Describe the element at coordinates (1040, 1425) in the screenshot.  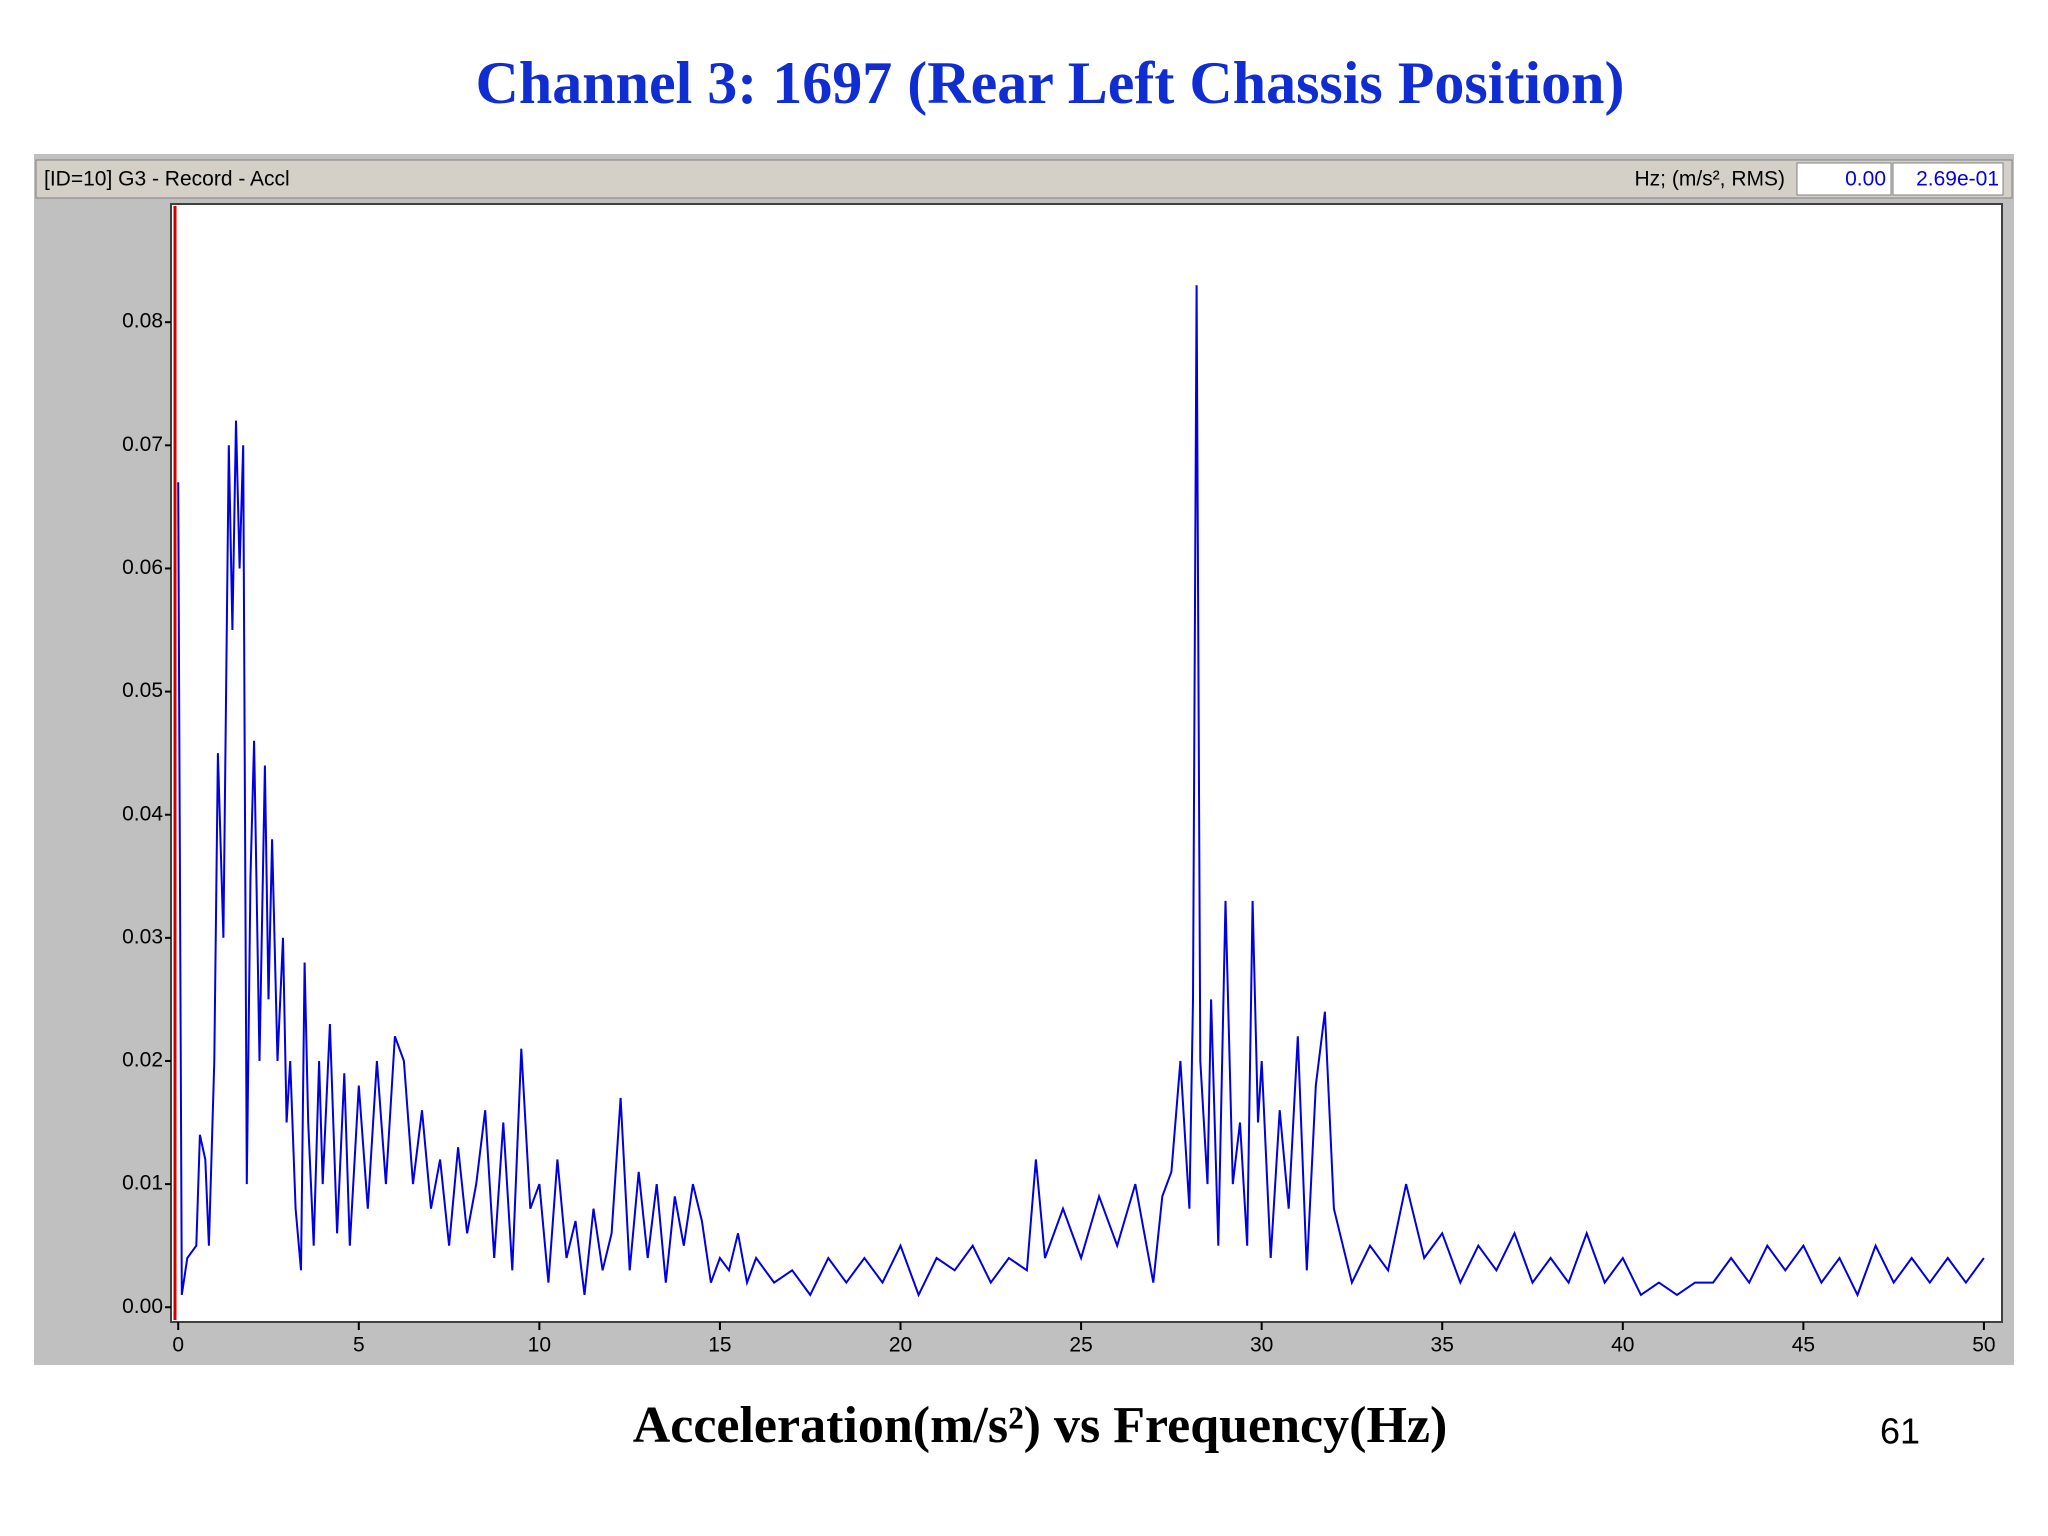
I see `caption: Acceleration(m/s²) vs Frequency(Hz)` at that location.